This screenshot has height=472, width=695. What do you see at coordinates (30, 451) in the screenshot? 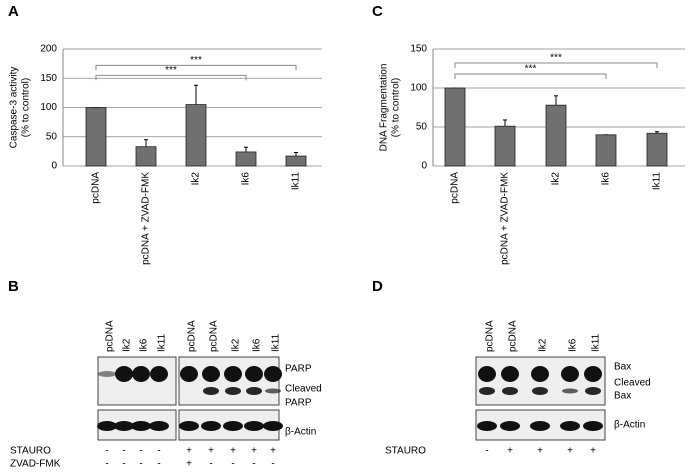
I see `treatment-label: STAURO` at bounding box center [30, 451].